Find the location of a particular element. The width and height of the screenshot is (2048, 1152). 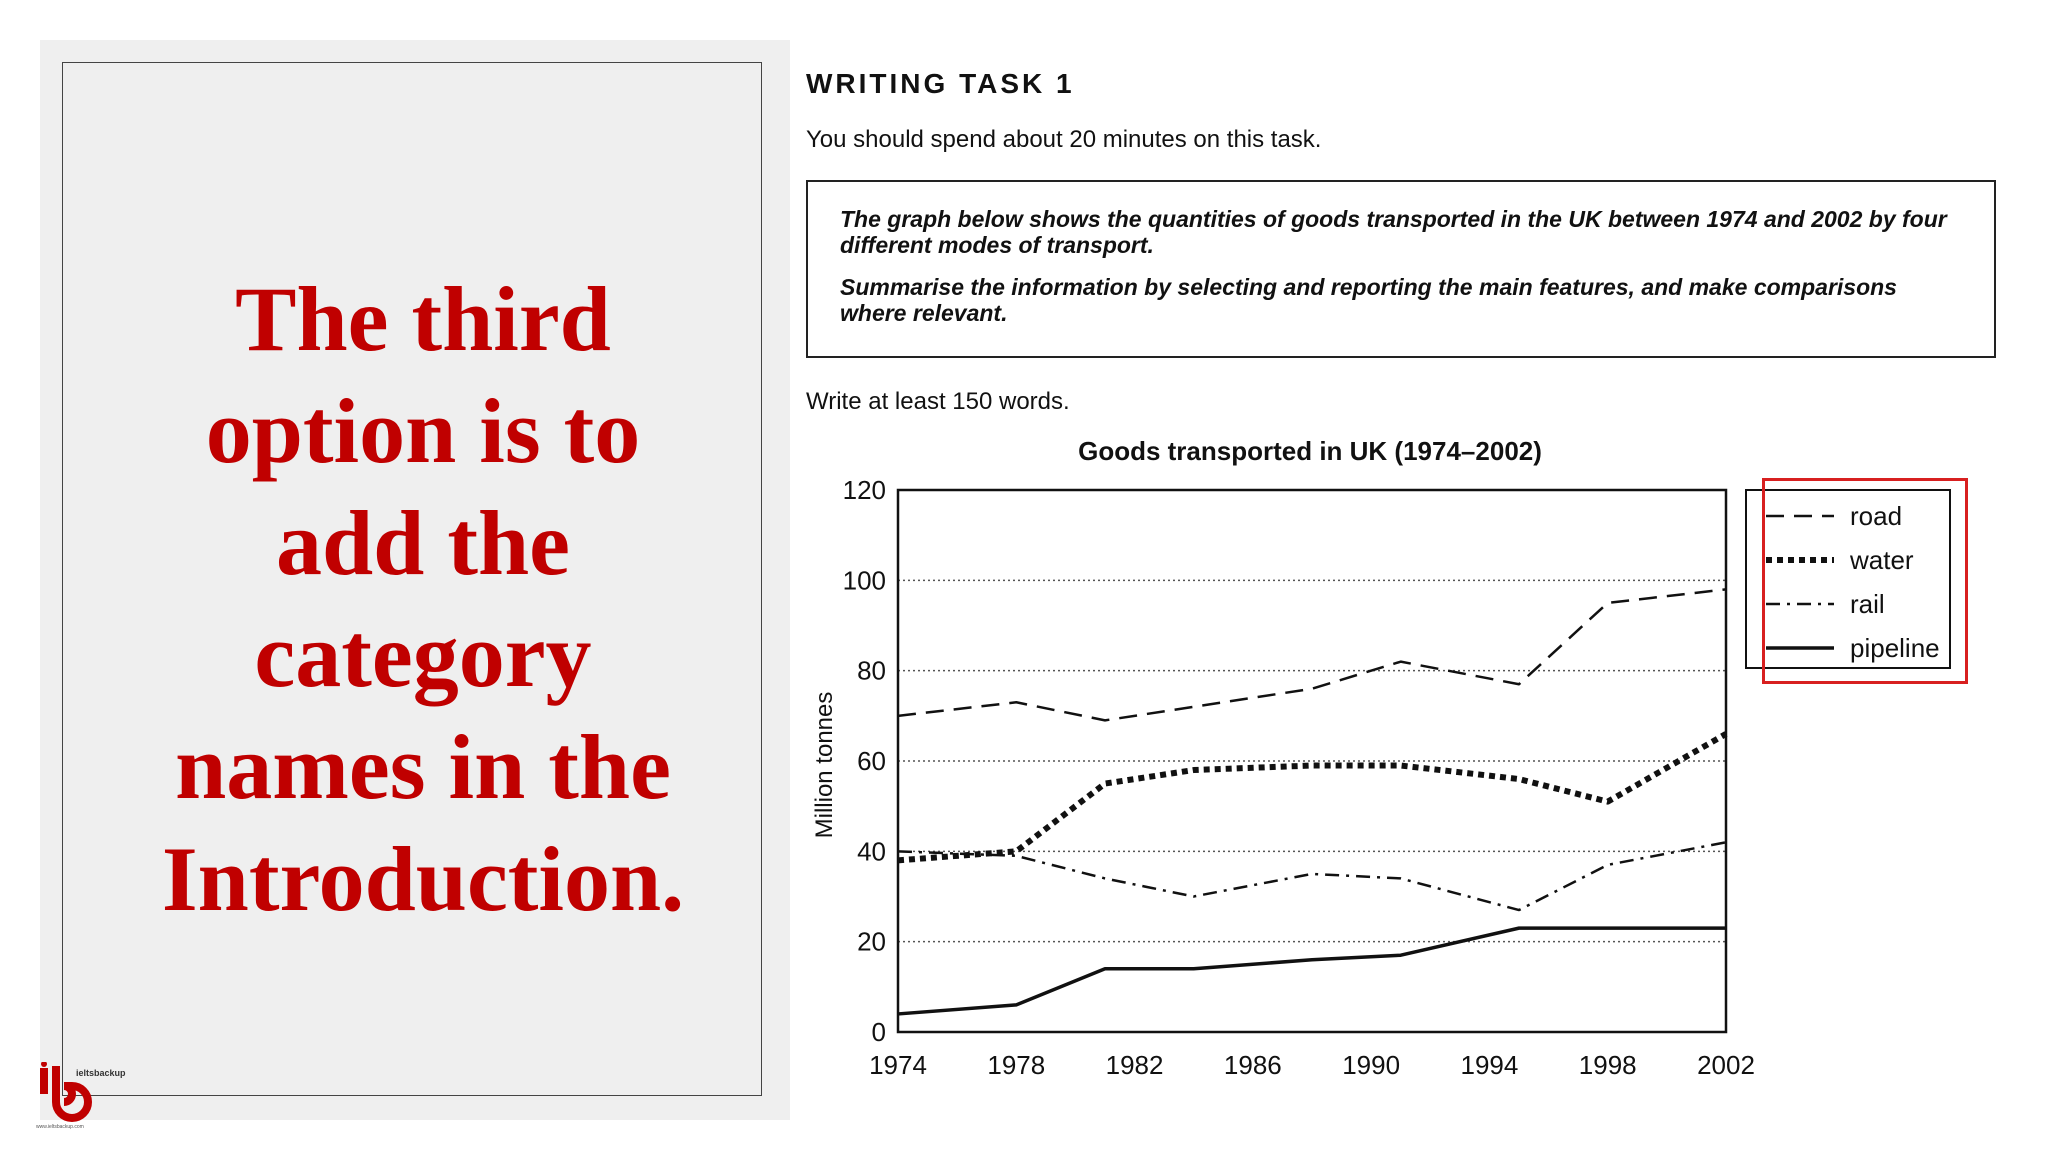

y-tick-label: 0 is located at coordinates (879, 1032).